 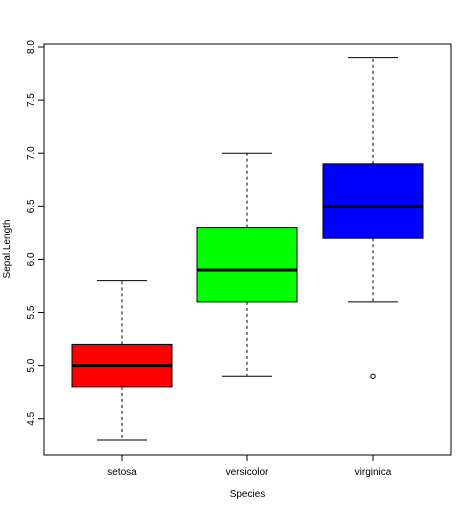 I want to click on y-tick-label: 4.5, so click(x=31, y=418).